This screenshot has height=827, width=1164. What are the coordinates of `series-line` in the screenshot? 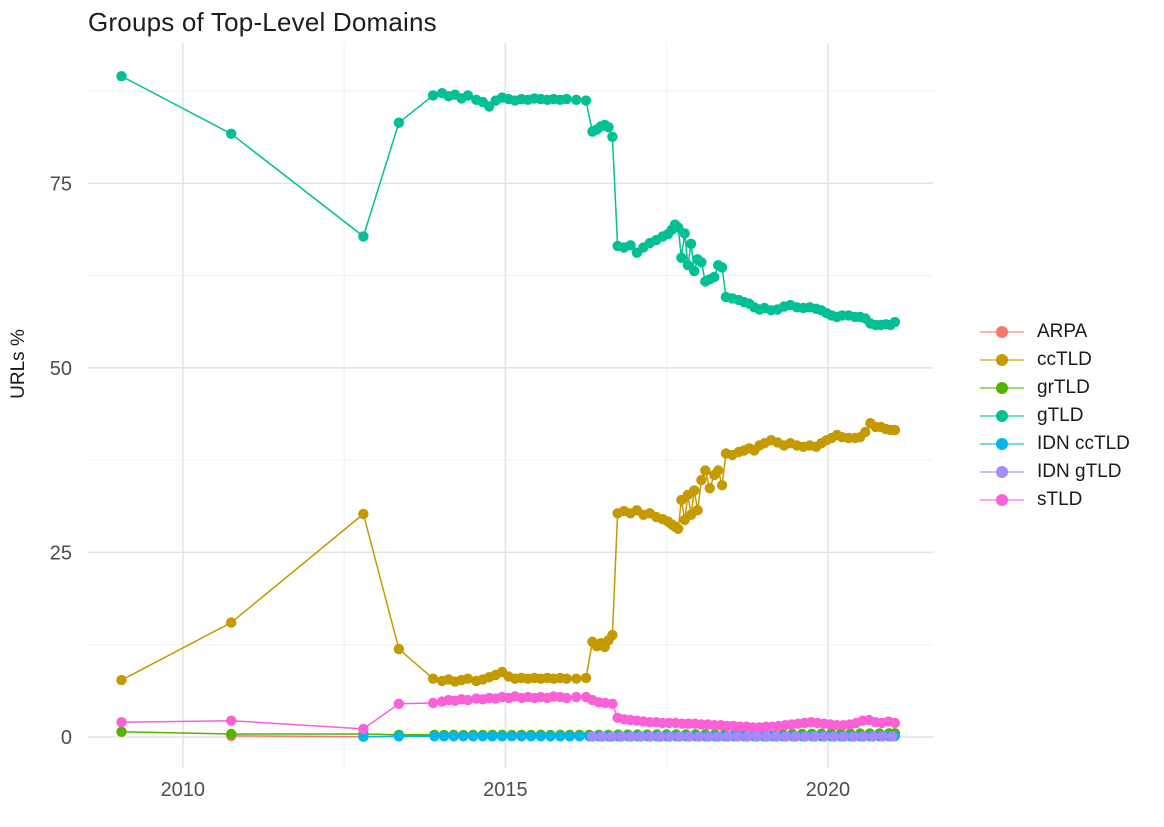 It's located at (297, 736).